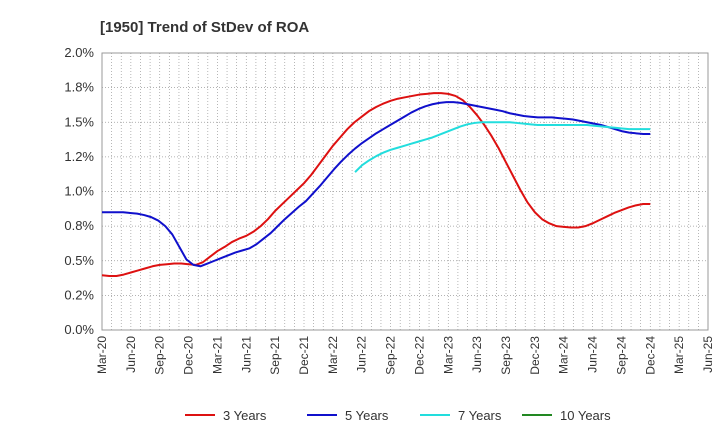  Describe the element at coordinates (79, 225) in the screenshot. I see `y-tick-label: 0.8%` at that location.